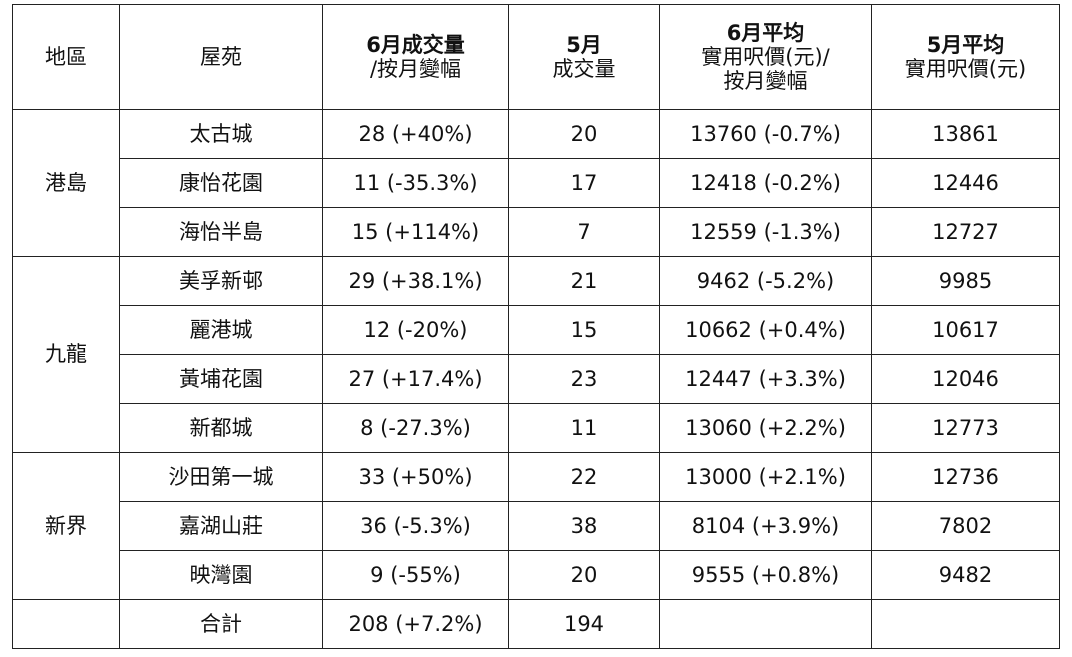 This screenshot has height=657, width=1072. What do you see at coordinates (415, 330) in the screenshot?
I see `jun-volume-cell: 12 (-20%)` at bounding box center [415, 330].